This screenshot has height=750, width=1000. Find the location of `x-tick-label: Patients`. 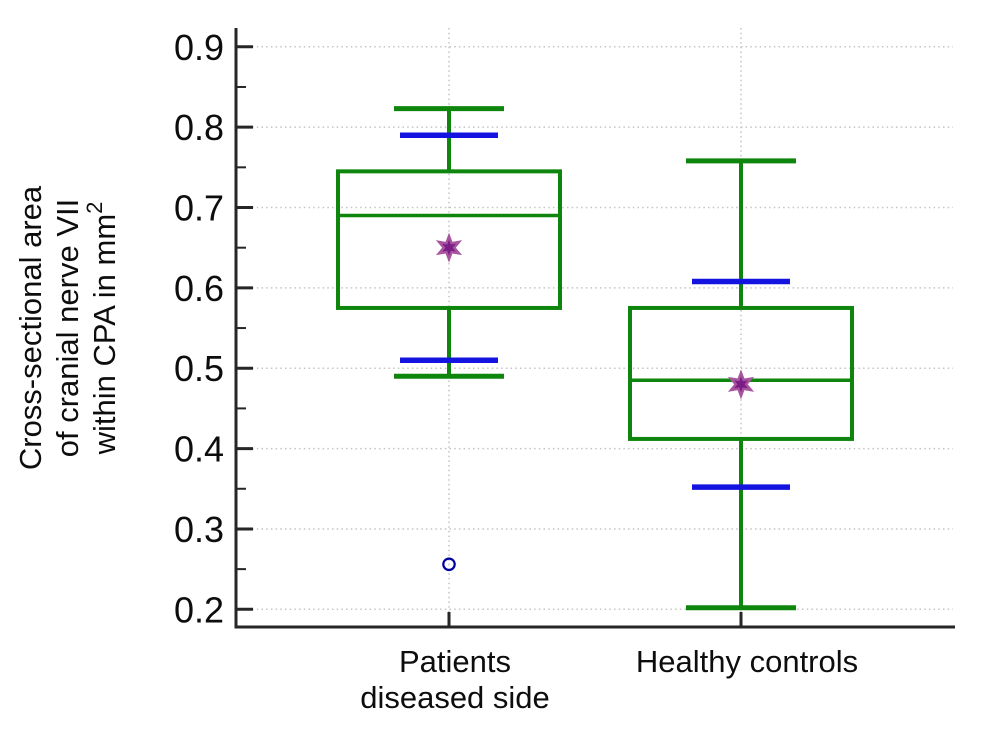

x-tick-label: Patients is located at coordinates (455, 661).